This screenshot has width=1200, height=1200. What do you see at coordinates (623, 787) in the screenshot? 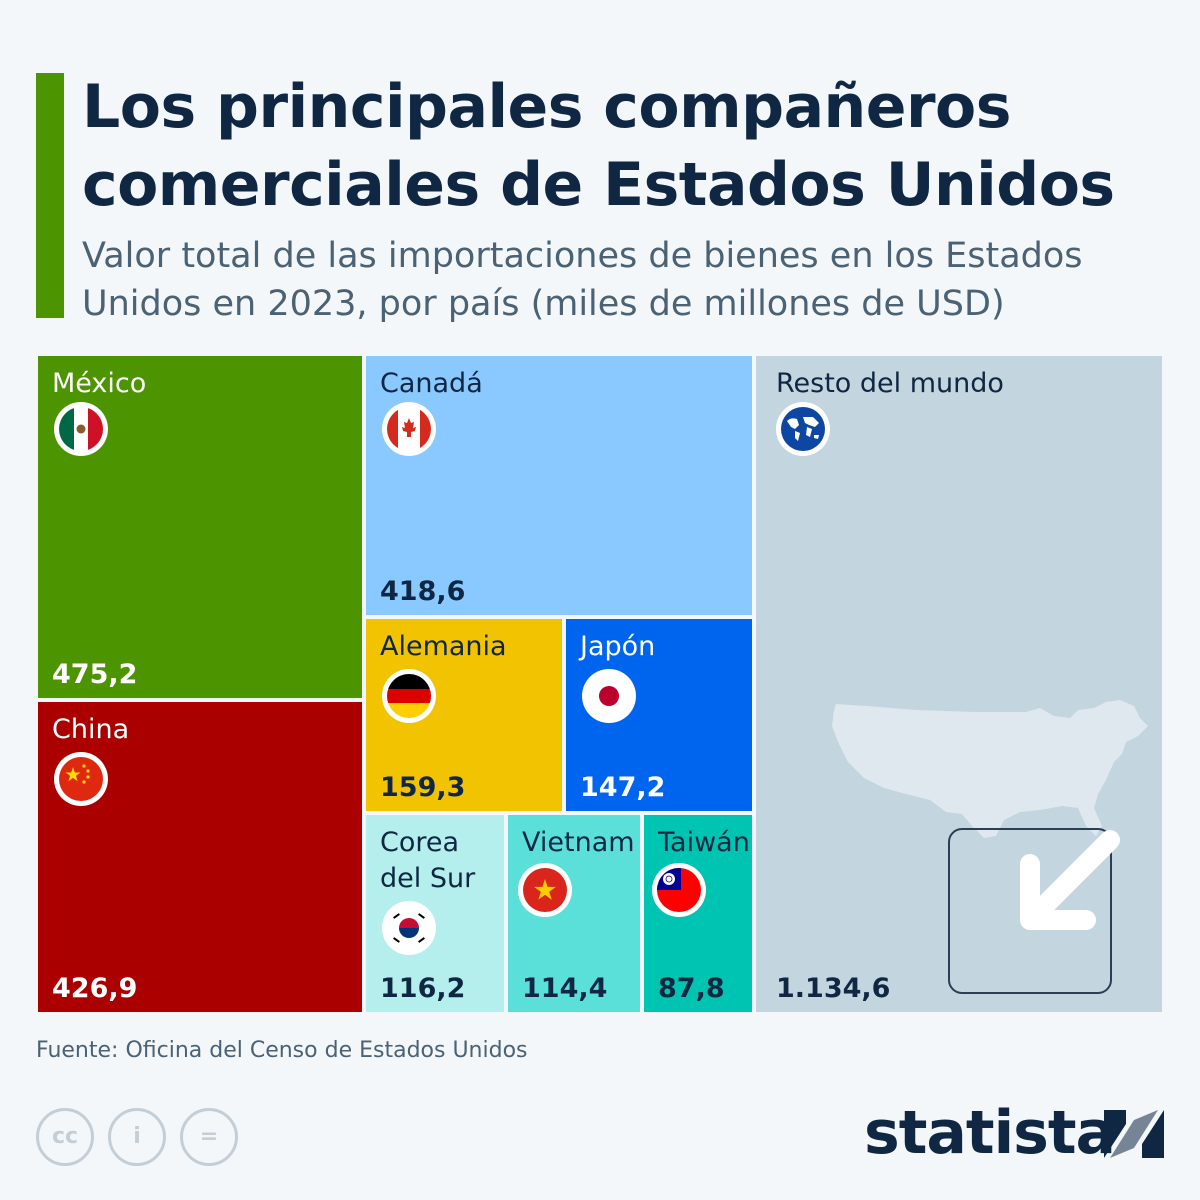
I see `tile-value-japon: 147,2` at bounding box center [623, 787].